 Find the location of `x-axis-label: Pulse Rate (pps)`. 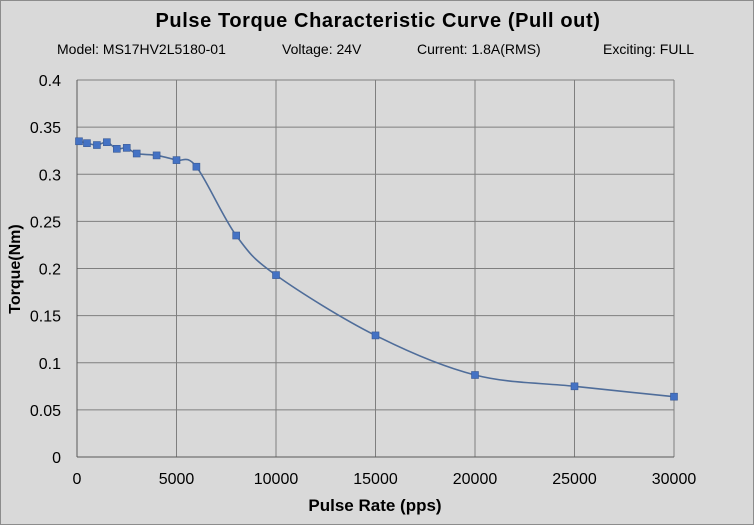

x-axis-label: Pulse Rate (pps) is located at coordinates (375, 505).